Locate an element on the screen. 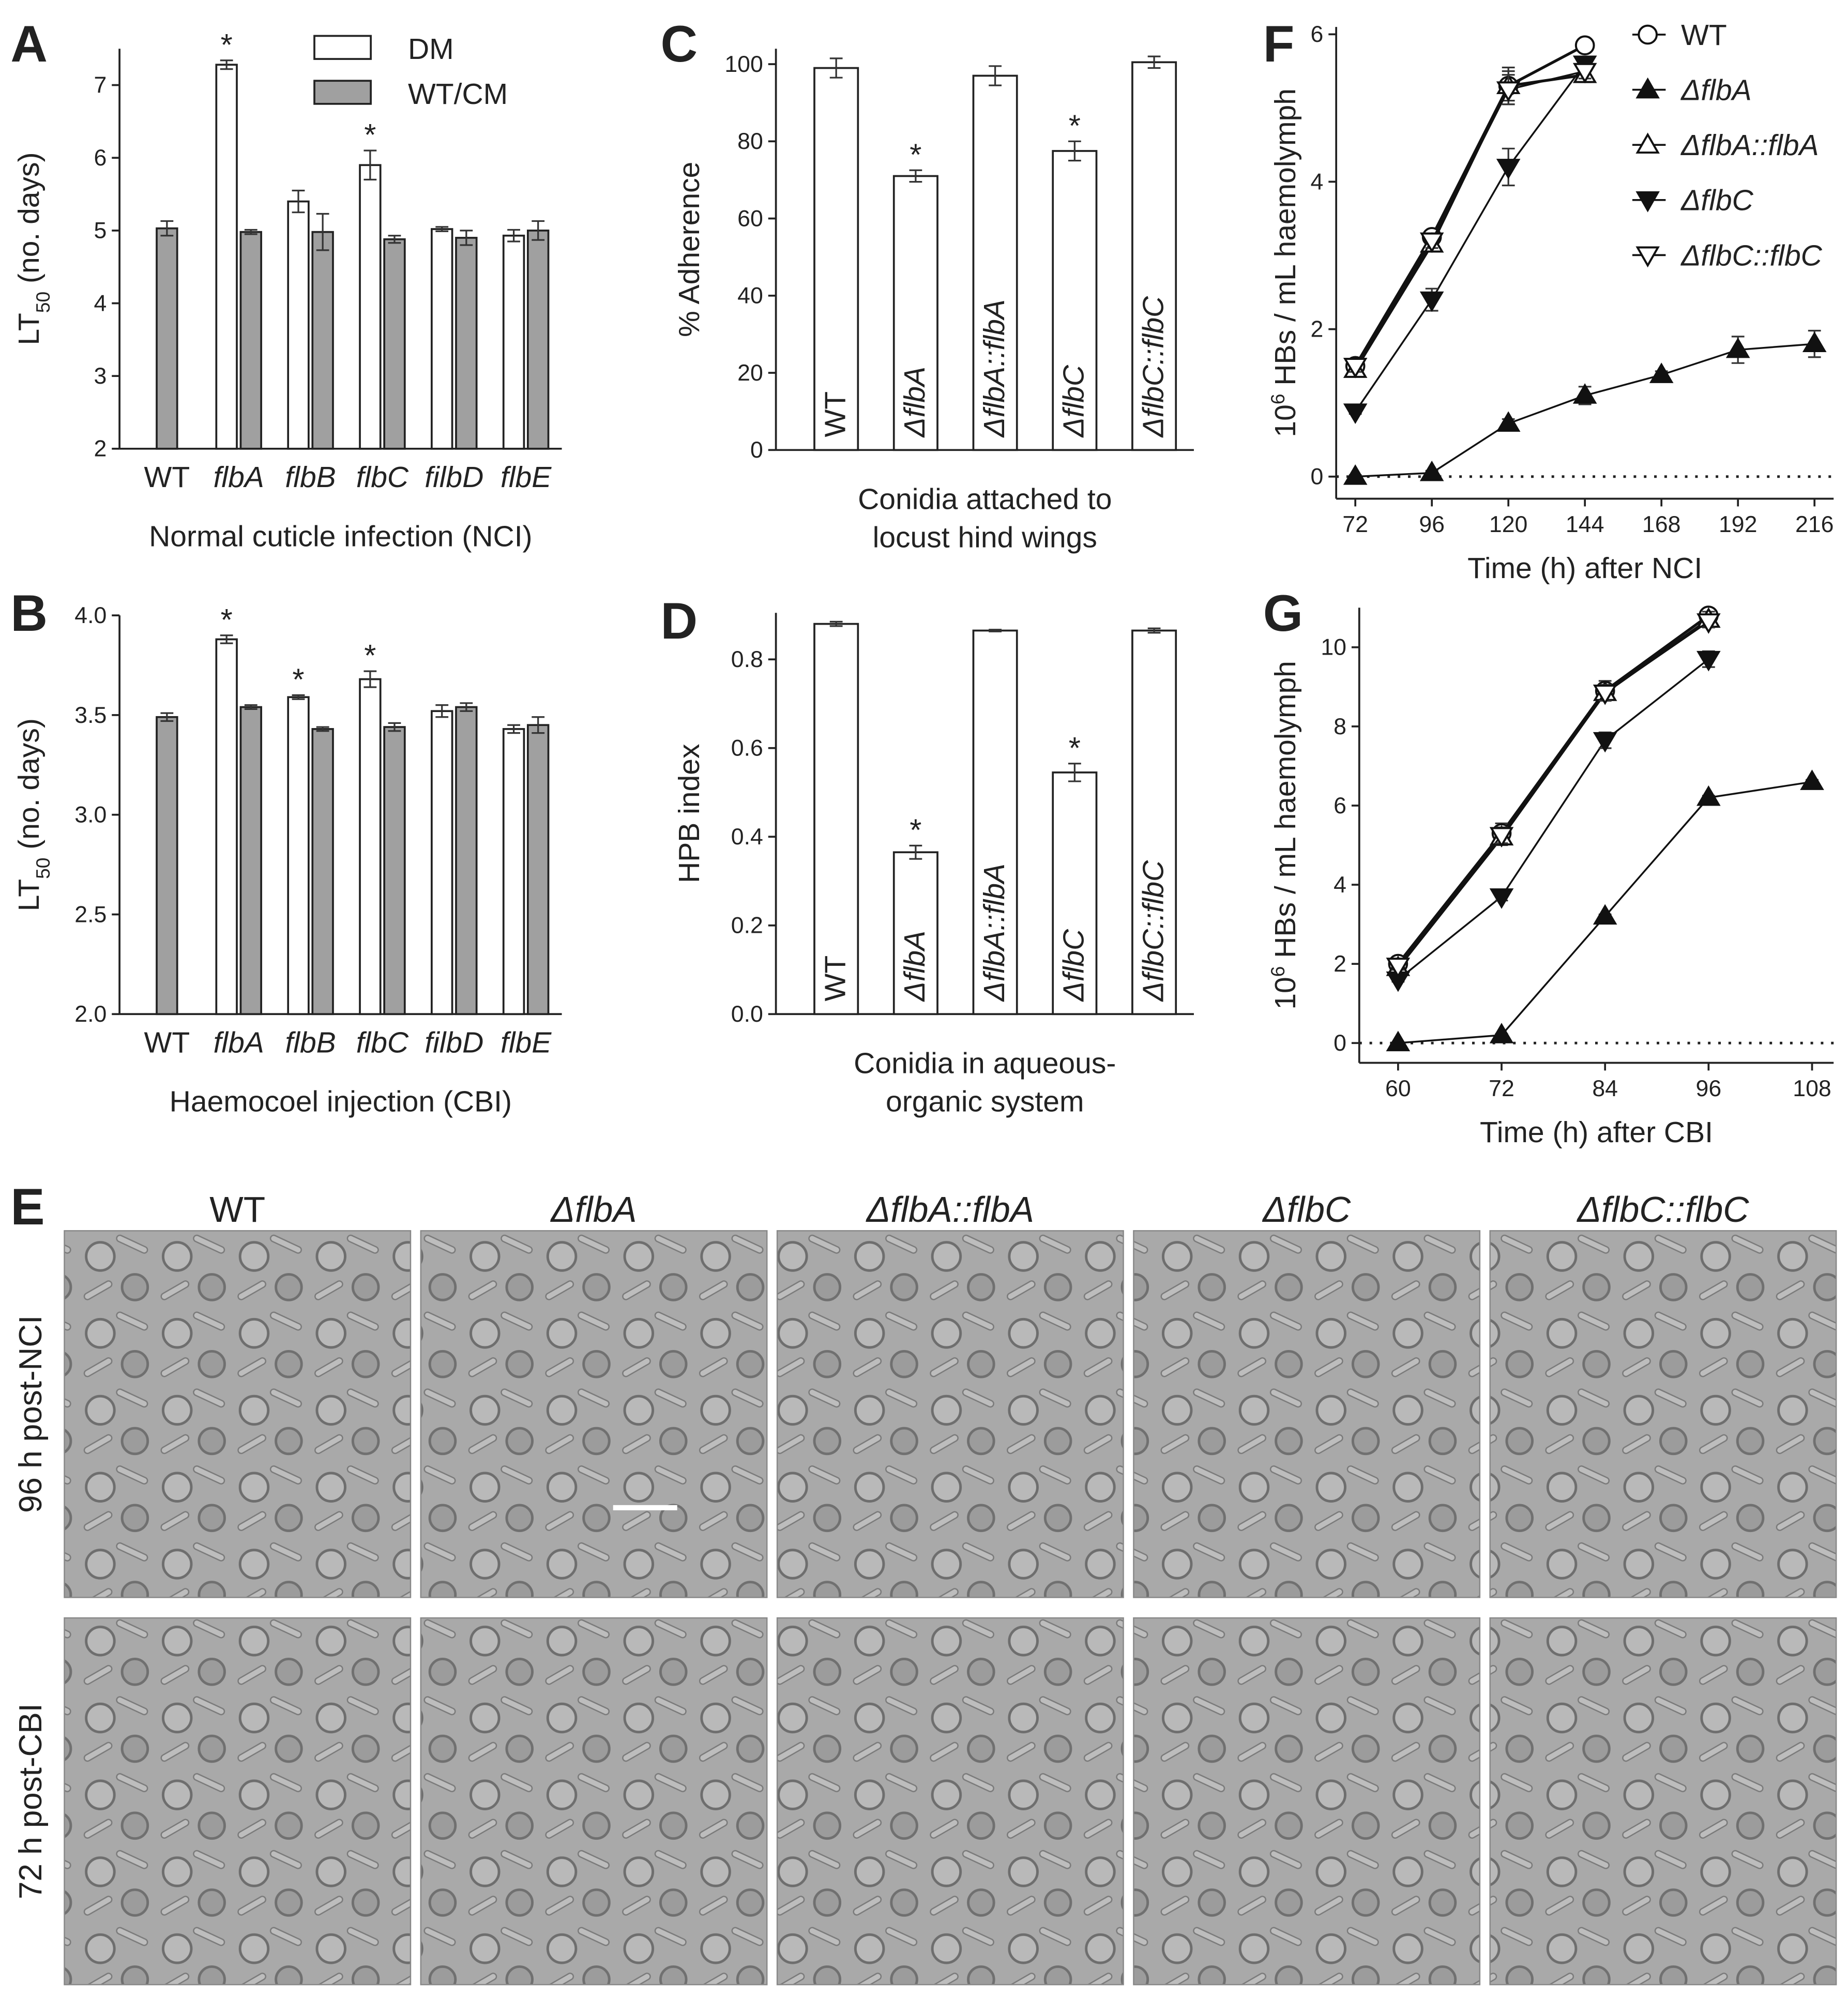 The width and height of the screenshot is (1848, 2000). y-tick-label: 3 is located at coordinates (100, 376).